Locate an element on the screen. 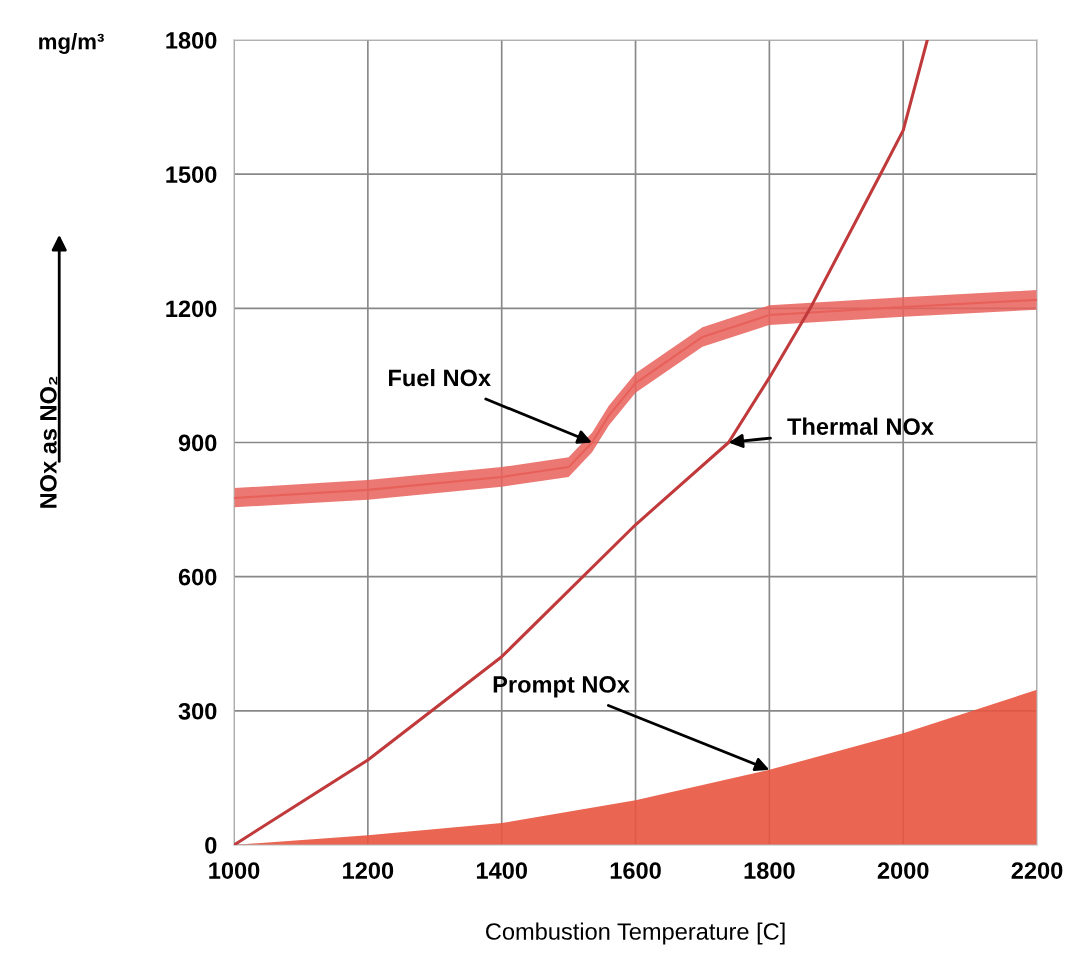 Image resolution: width=1077 pixels, height=967 pixels. y-tick-label: 600 is located at coordinates (197, 577).